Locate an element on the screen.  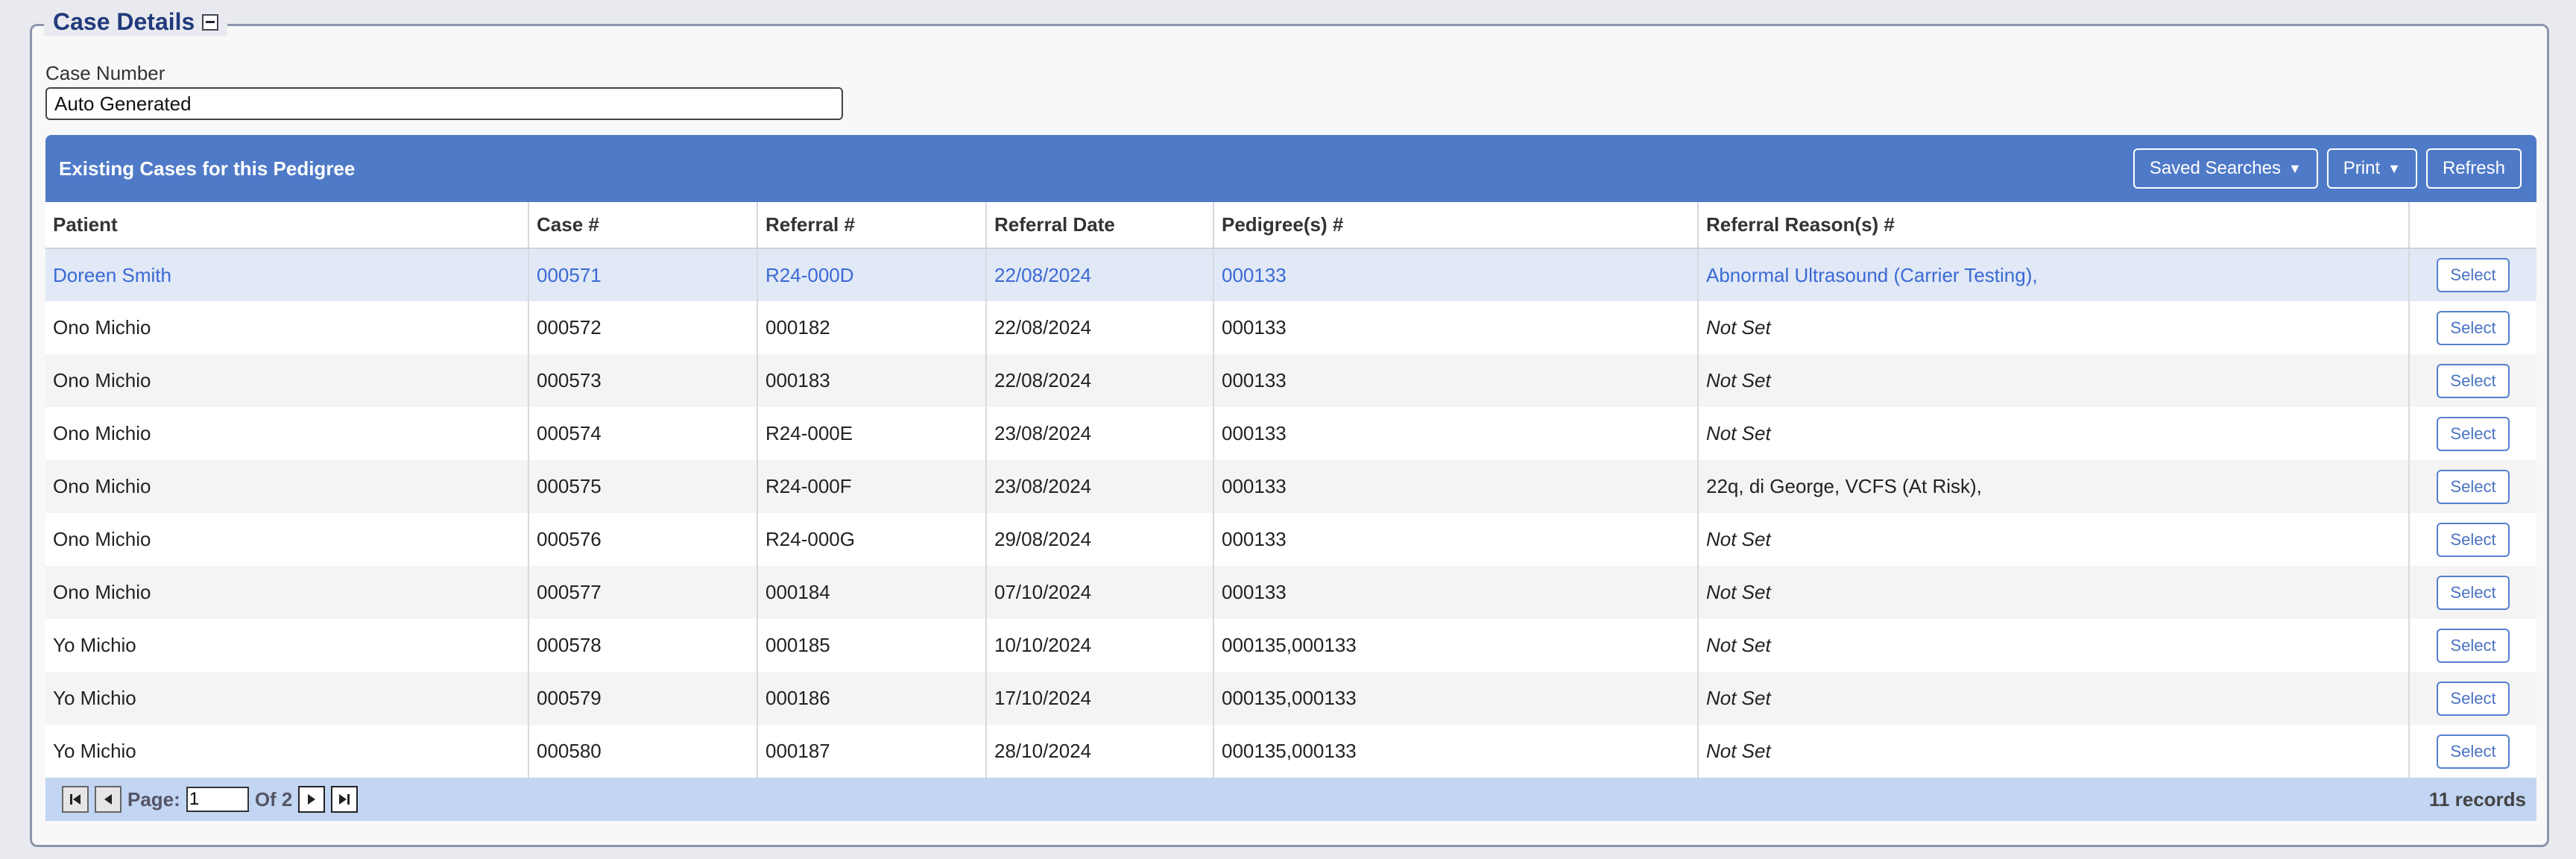
column-header-referral-reason: Referral Reason(s) # is located at coordinates (2054, 225).